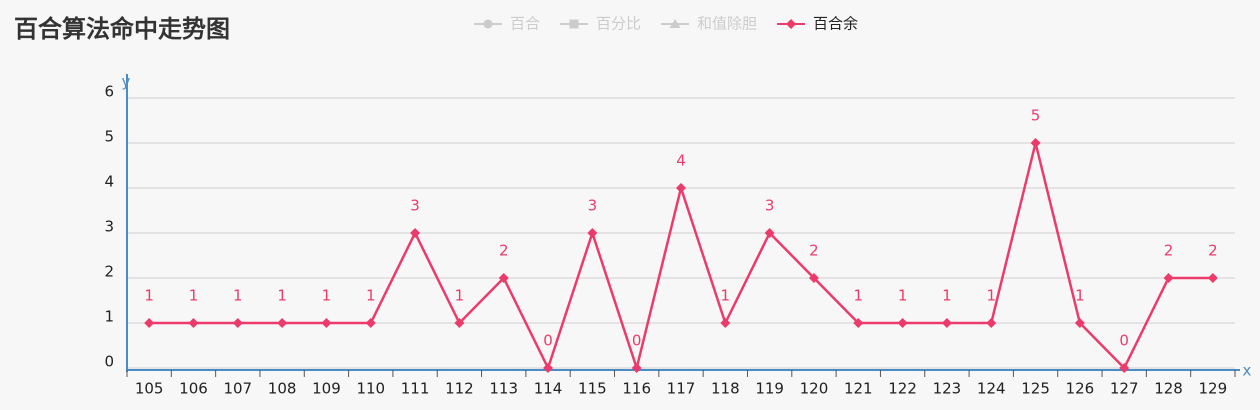 Image resolution: width=1260 pixels, height=410 pixels. What do you see at coordinates (858, 389) in the screenshot?
I see `x-tick-label: 121` at bounding box center [858, 389].